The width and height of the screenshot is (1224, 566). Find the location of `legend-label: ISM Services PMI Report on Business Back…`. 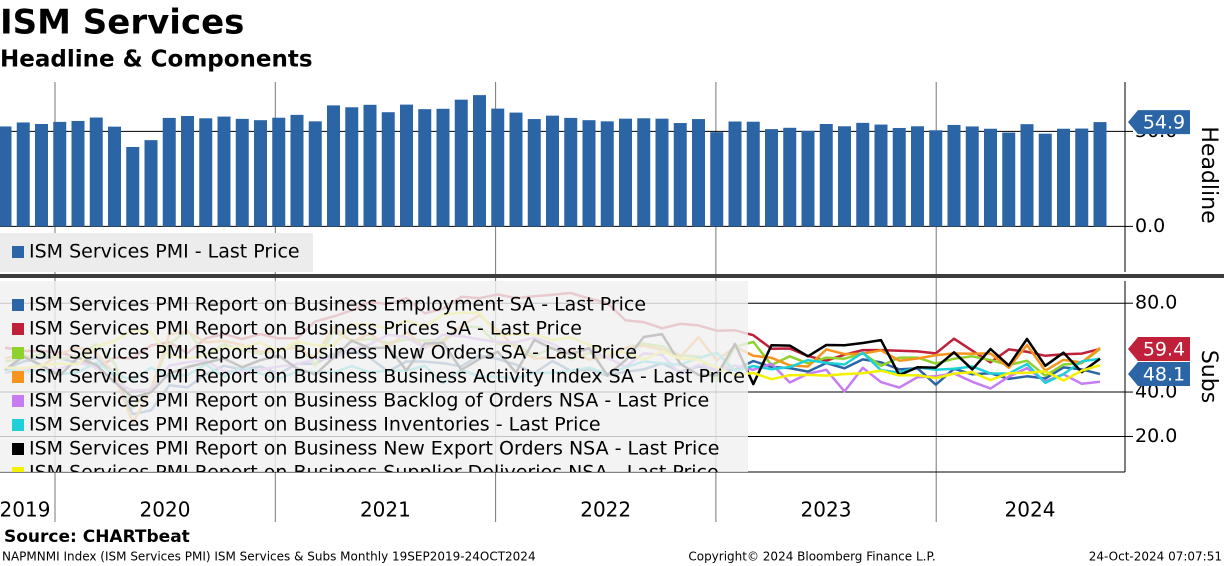

legend-label: ISM Services PMI Report on Business Back… is located at coordinates (369, 401).